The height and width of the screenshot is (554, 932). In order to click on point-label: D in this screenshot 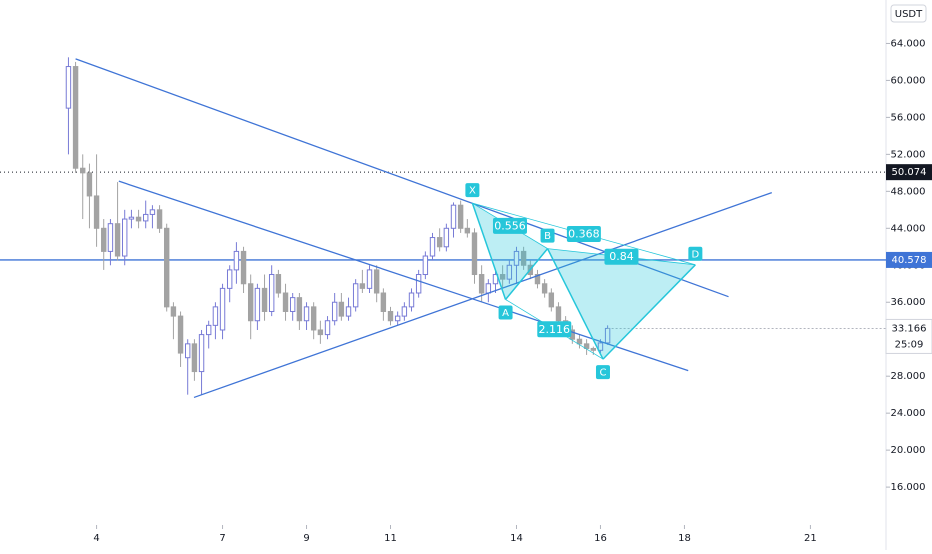, I will do `click(696, 254)`.